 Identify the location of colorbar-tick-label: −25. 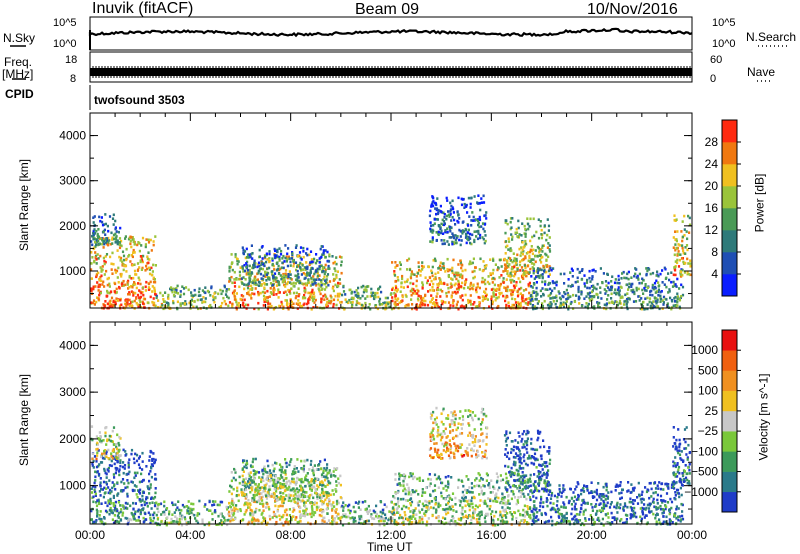
(708, 431).